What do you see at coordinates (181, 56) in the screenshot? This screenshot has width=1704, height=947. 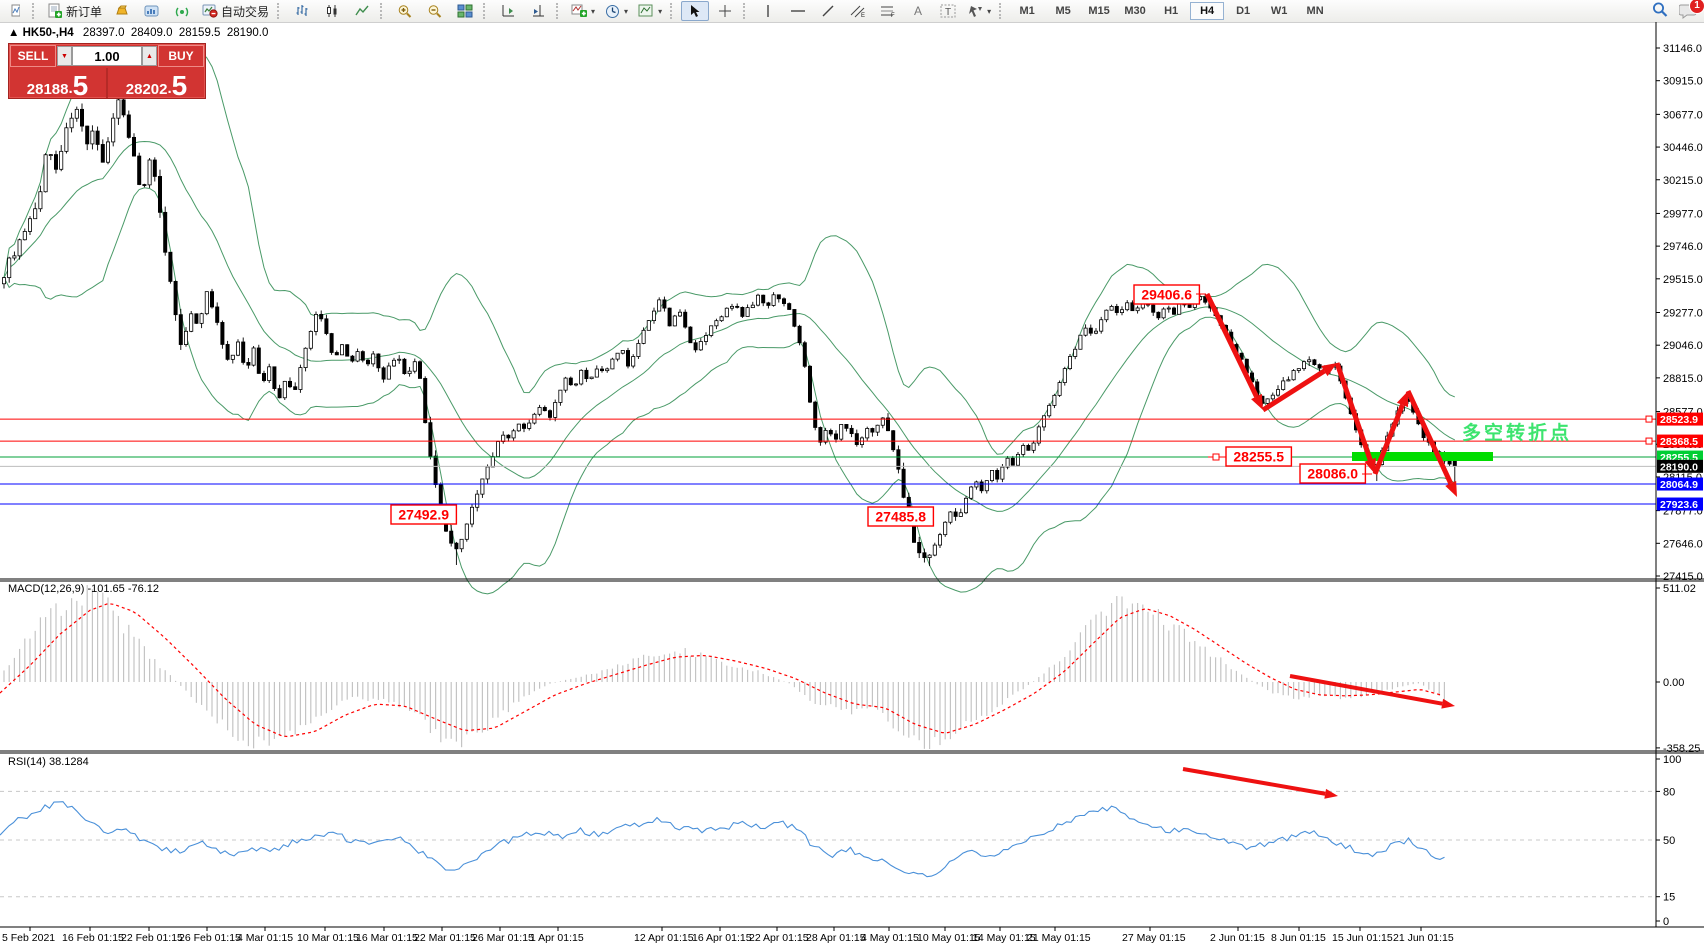 I see `buy-button: BUY` at bounding box center [181, 56].